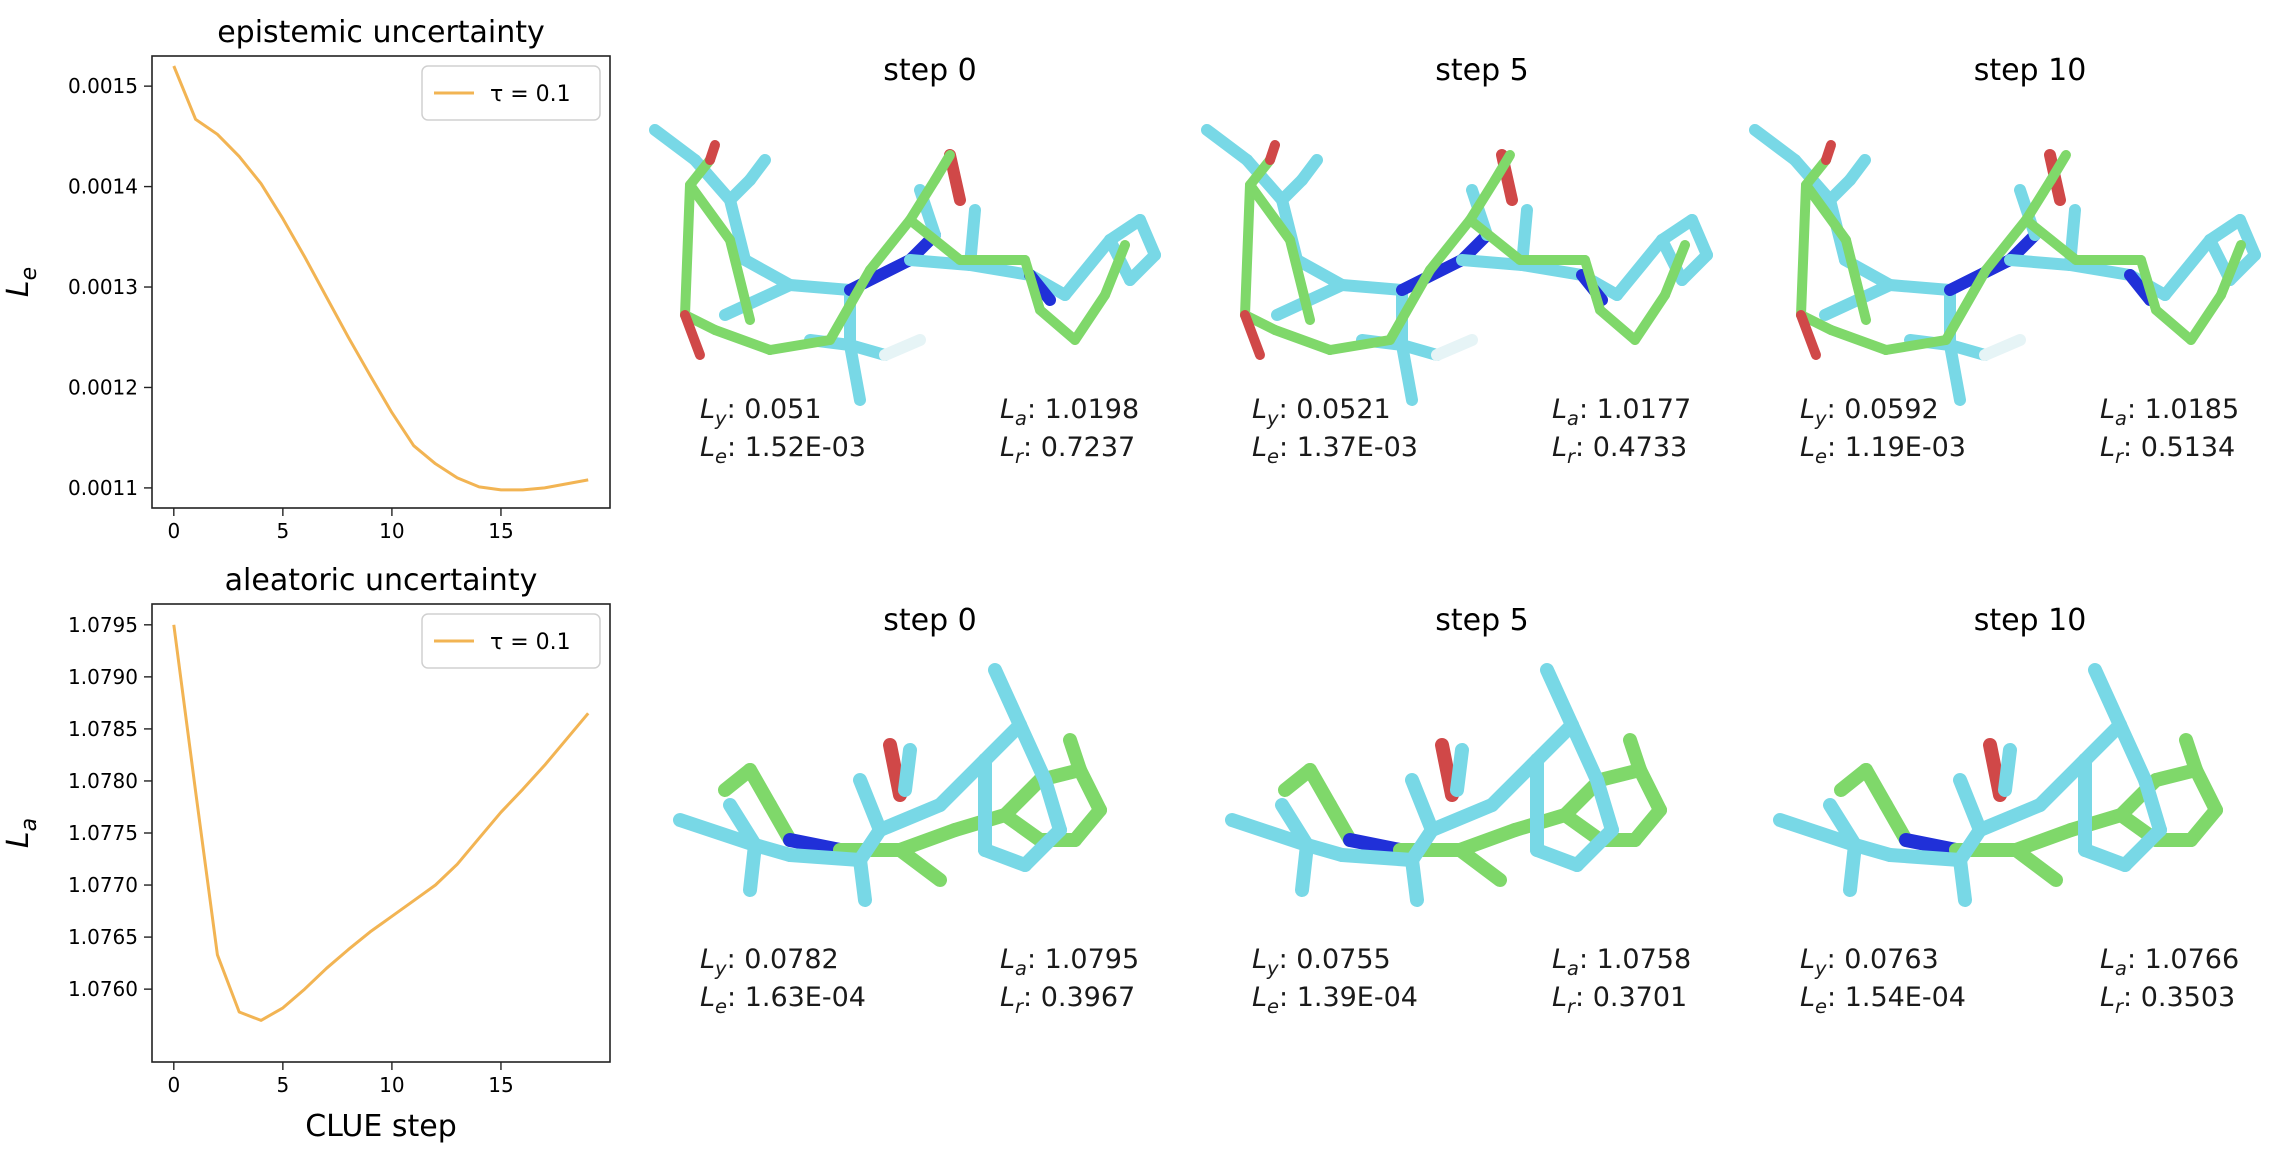 This screenshot has width=2270, height=1154. I want to click on metric-le: Le: 1.63E-04, so click(783, 1000).